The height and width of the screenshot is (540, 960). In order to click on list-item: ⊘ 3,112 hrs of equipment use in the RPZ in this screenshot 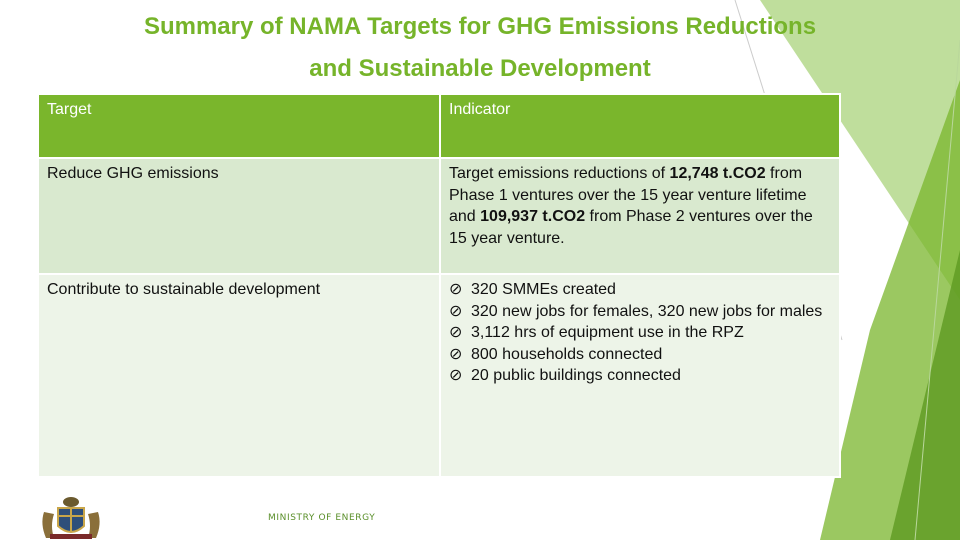, I will do `click(640, 333)`.